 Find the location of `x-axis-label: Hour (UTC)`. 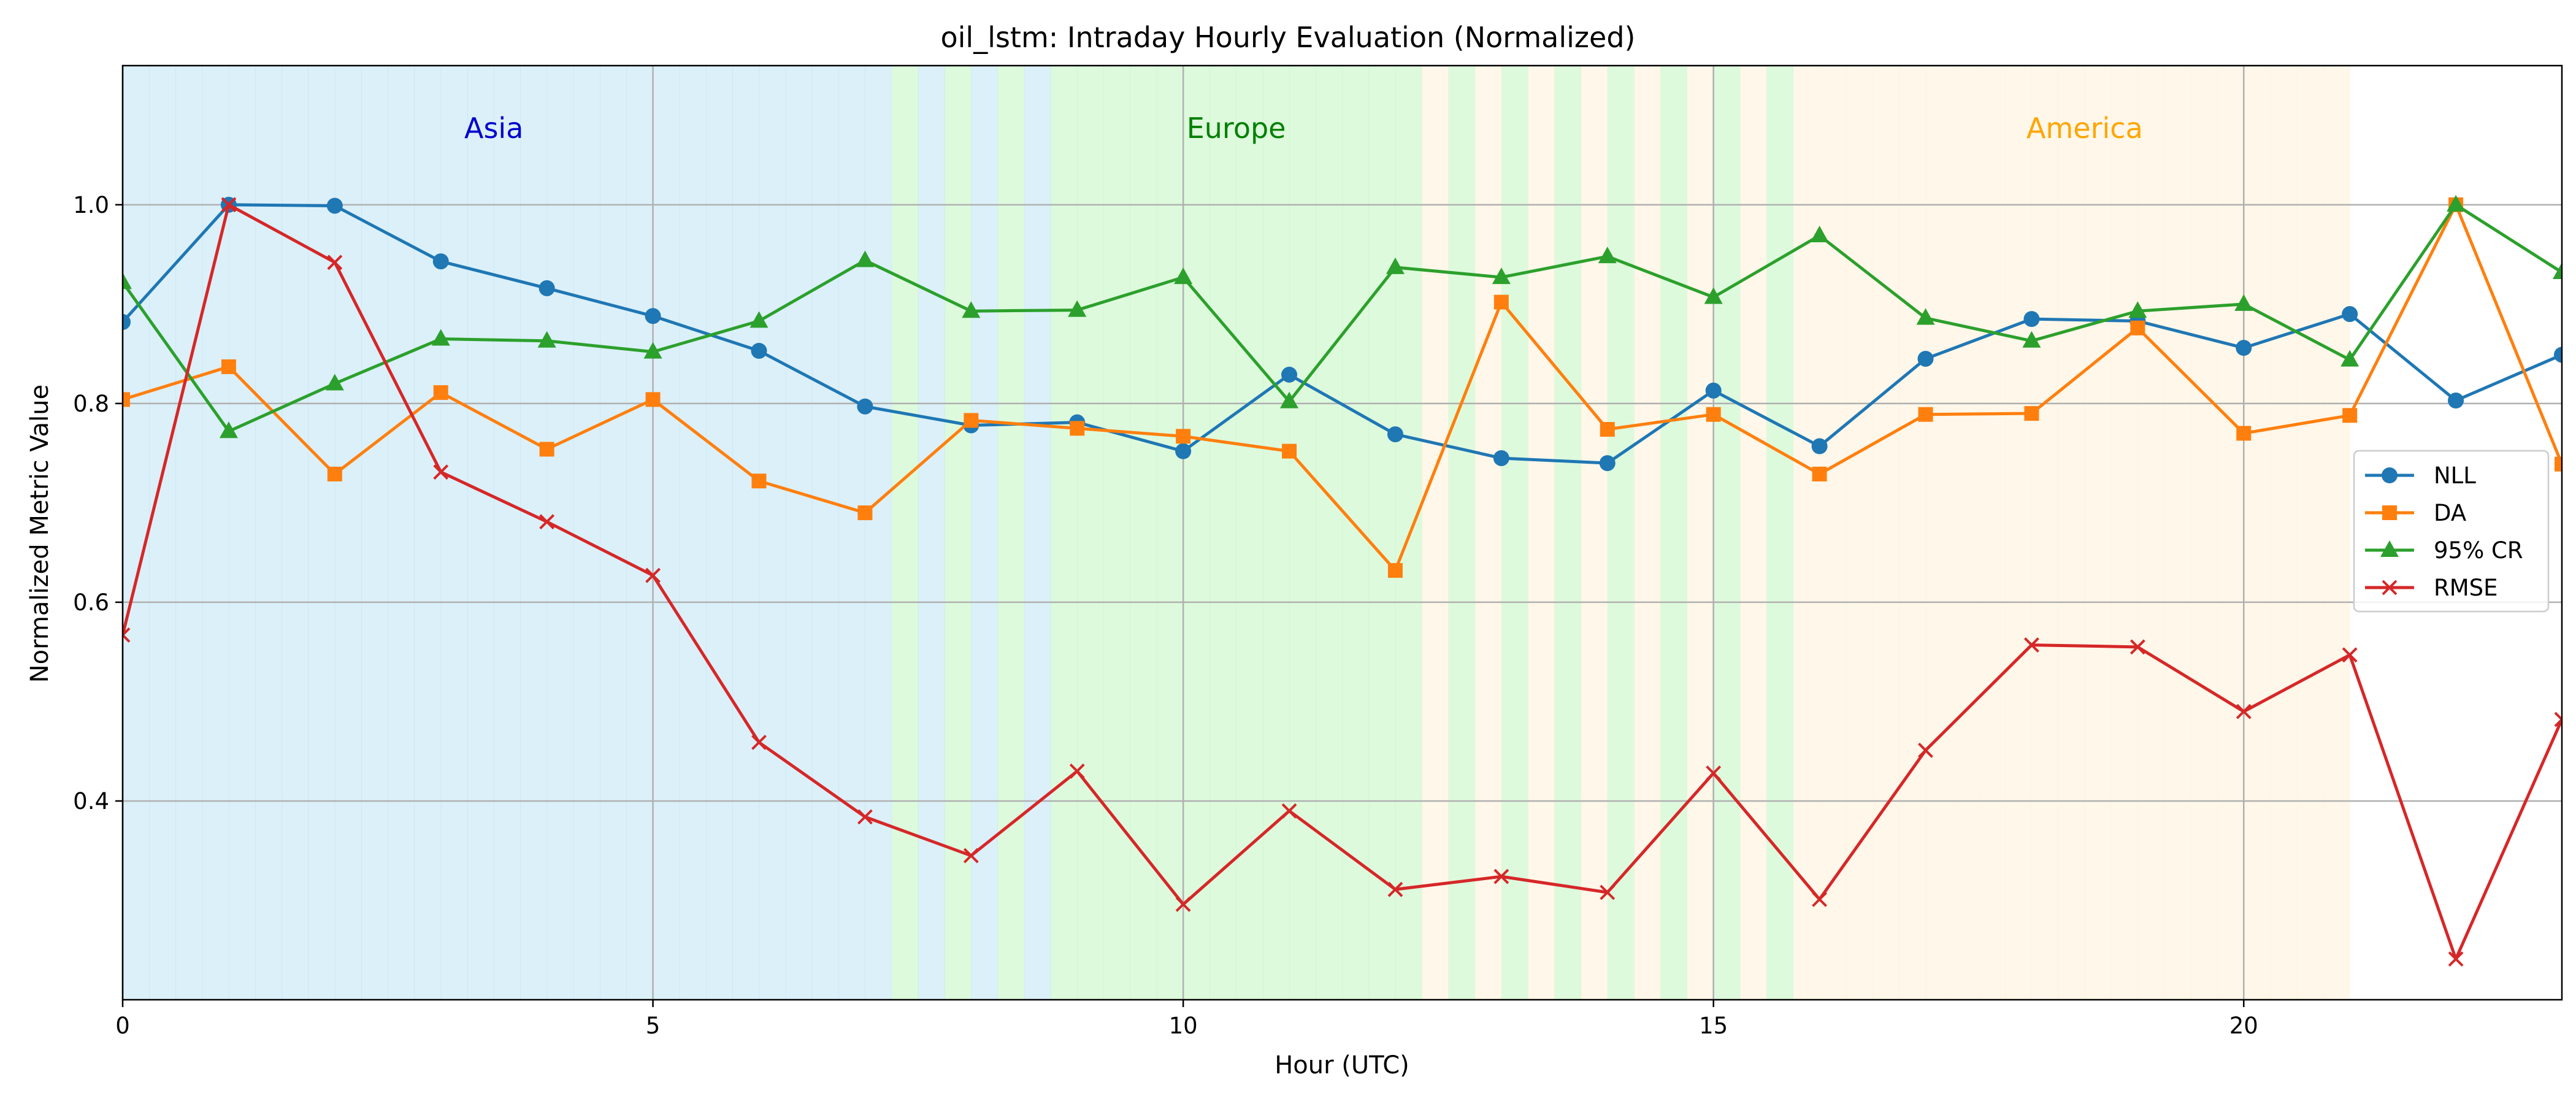

x-axis-label: Hour (UTC) is located at coordinates (1342, 1065).